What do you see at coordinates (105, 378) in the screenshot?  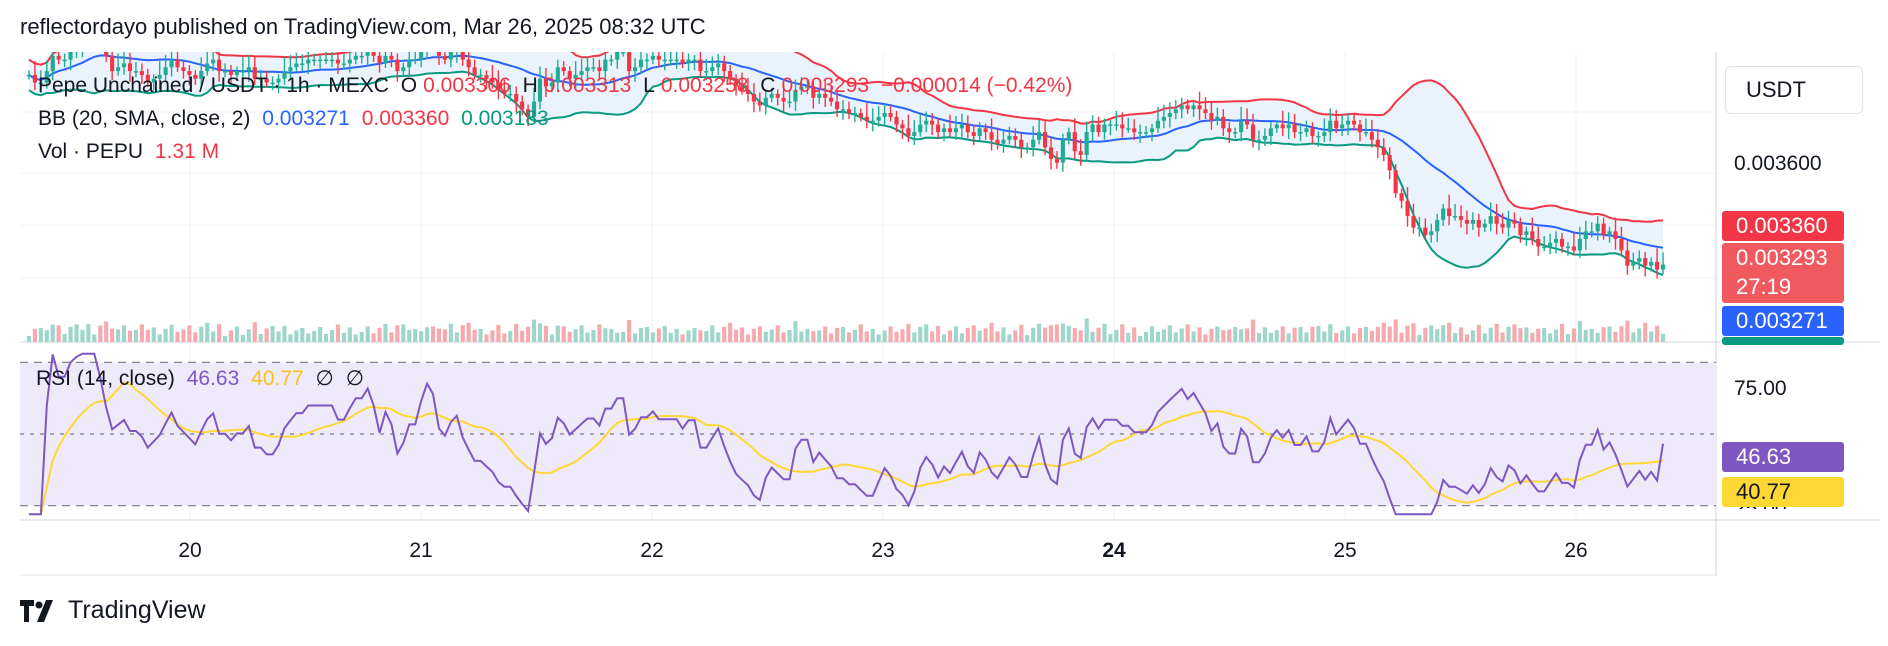 I see `rsi-label: RSI (14, close)` at bounding box center [105, 378].